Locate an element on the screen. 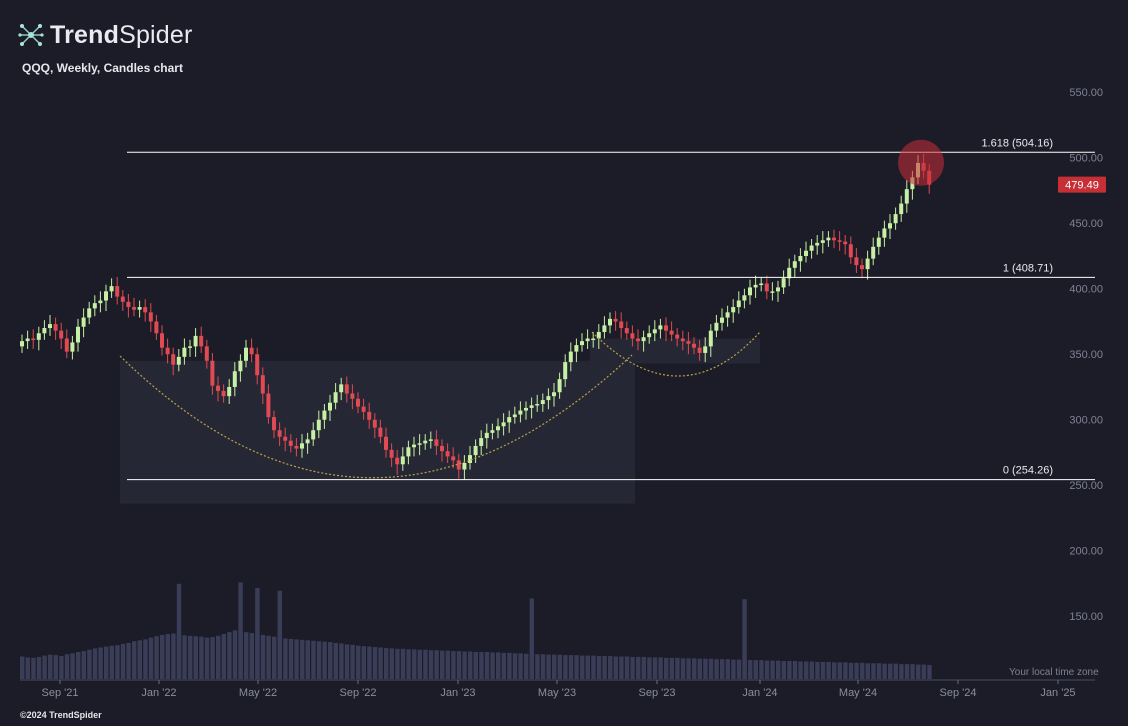 This screenshot has height=726, width=1128. brand-name: TrendSpider is located at coordinates (121, 35).